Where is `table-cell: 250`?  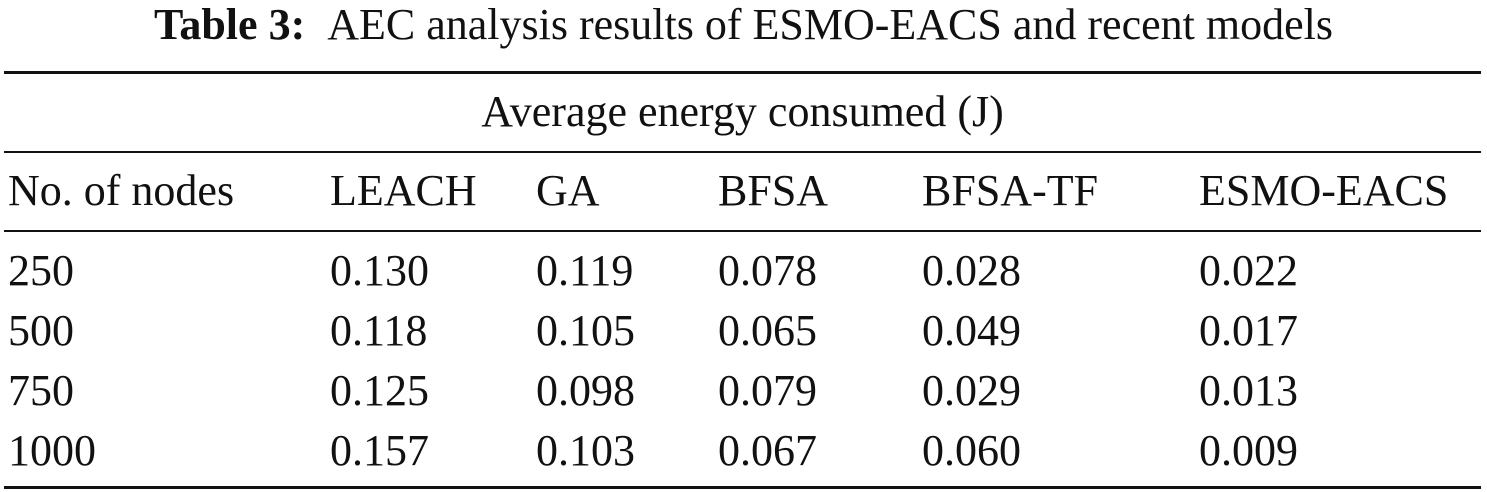
table-cell: 250 is located at coordinates (41, 270).